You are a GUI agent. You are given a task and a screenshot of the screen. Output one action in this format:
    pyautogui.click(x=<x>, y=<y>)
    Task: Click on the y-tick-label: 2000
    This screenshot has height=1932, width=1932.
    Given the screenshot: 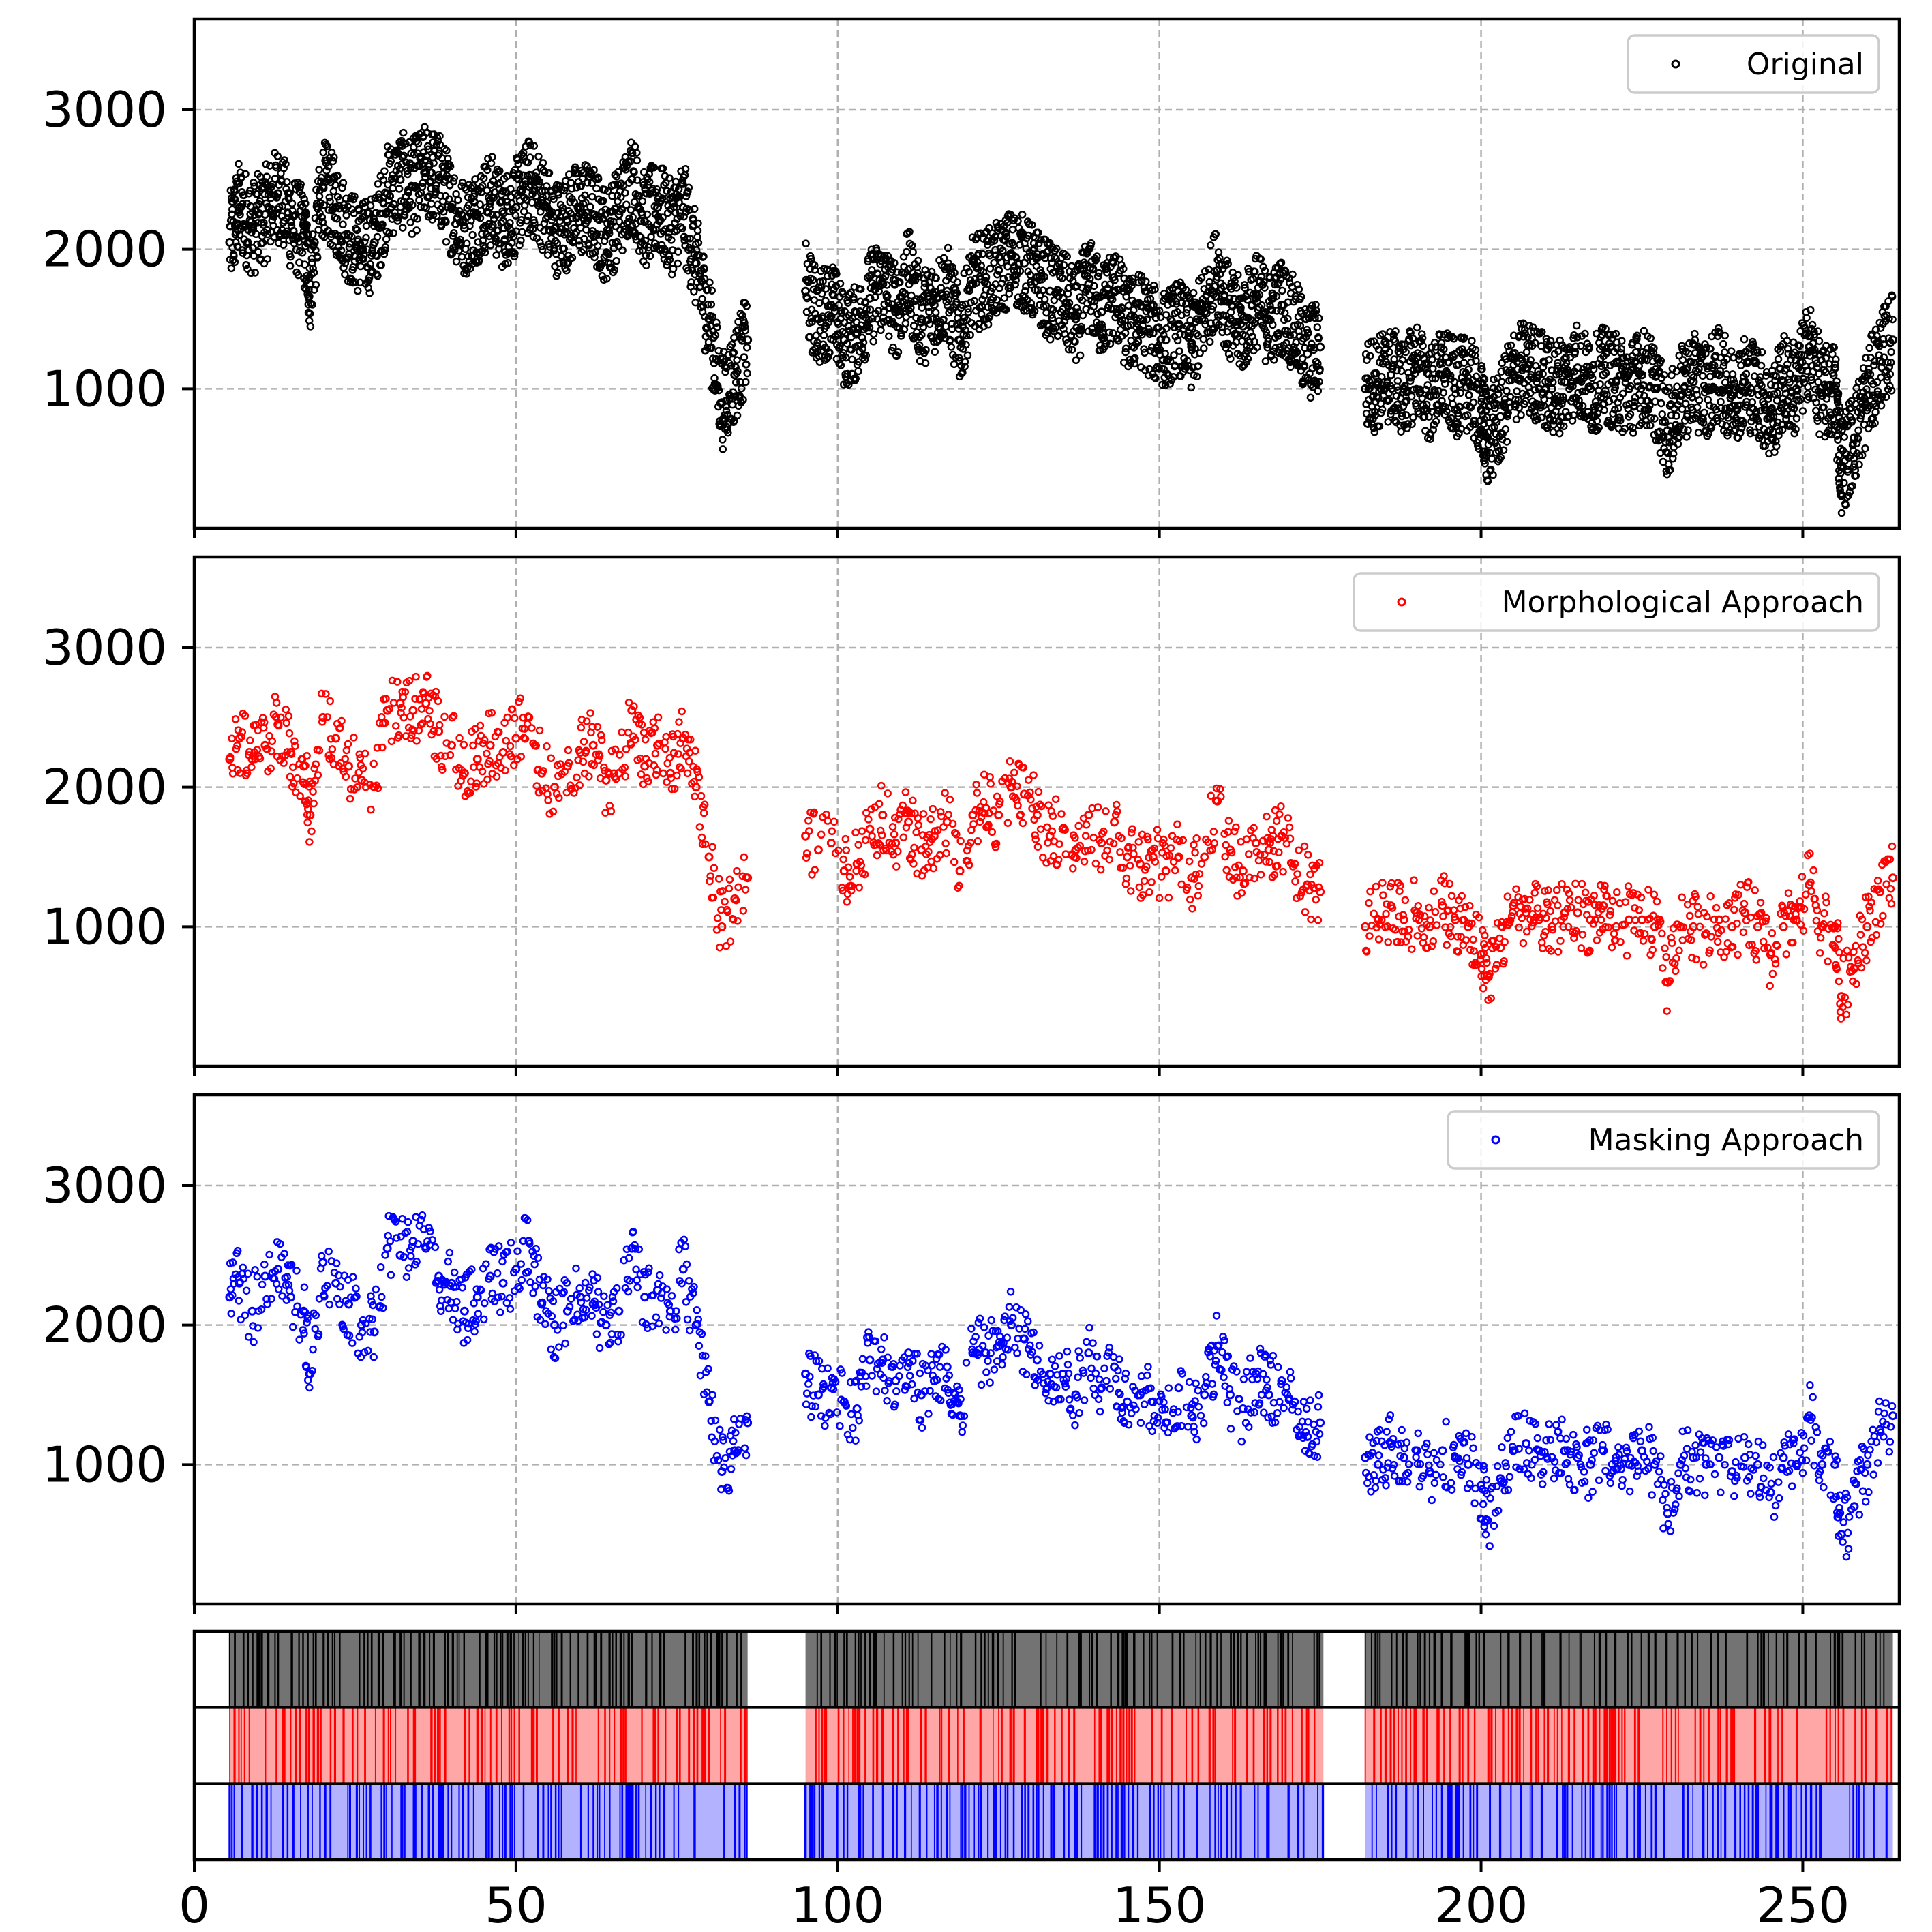 What is the action you would take?
    pyautogui.click(x=104, y=250)
    